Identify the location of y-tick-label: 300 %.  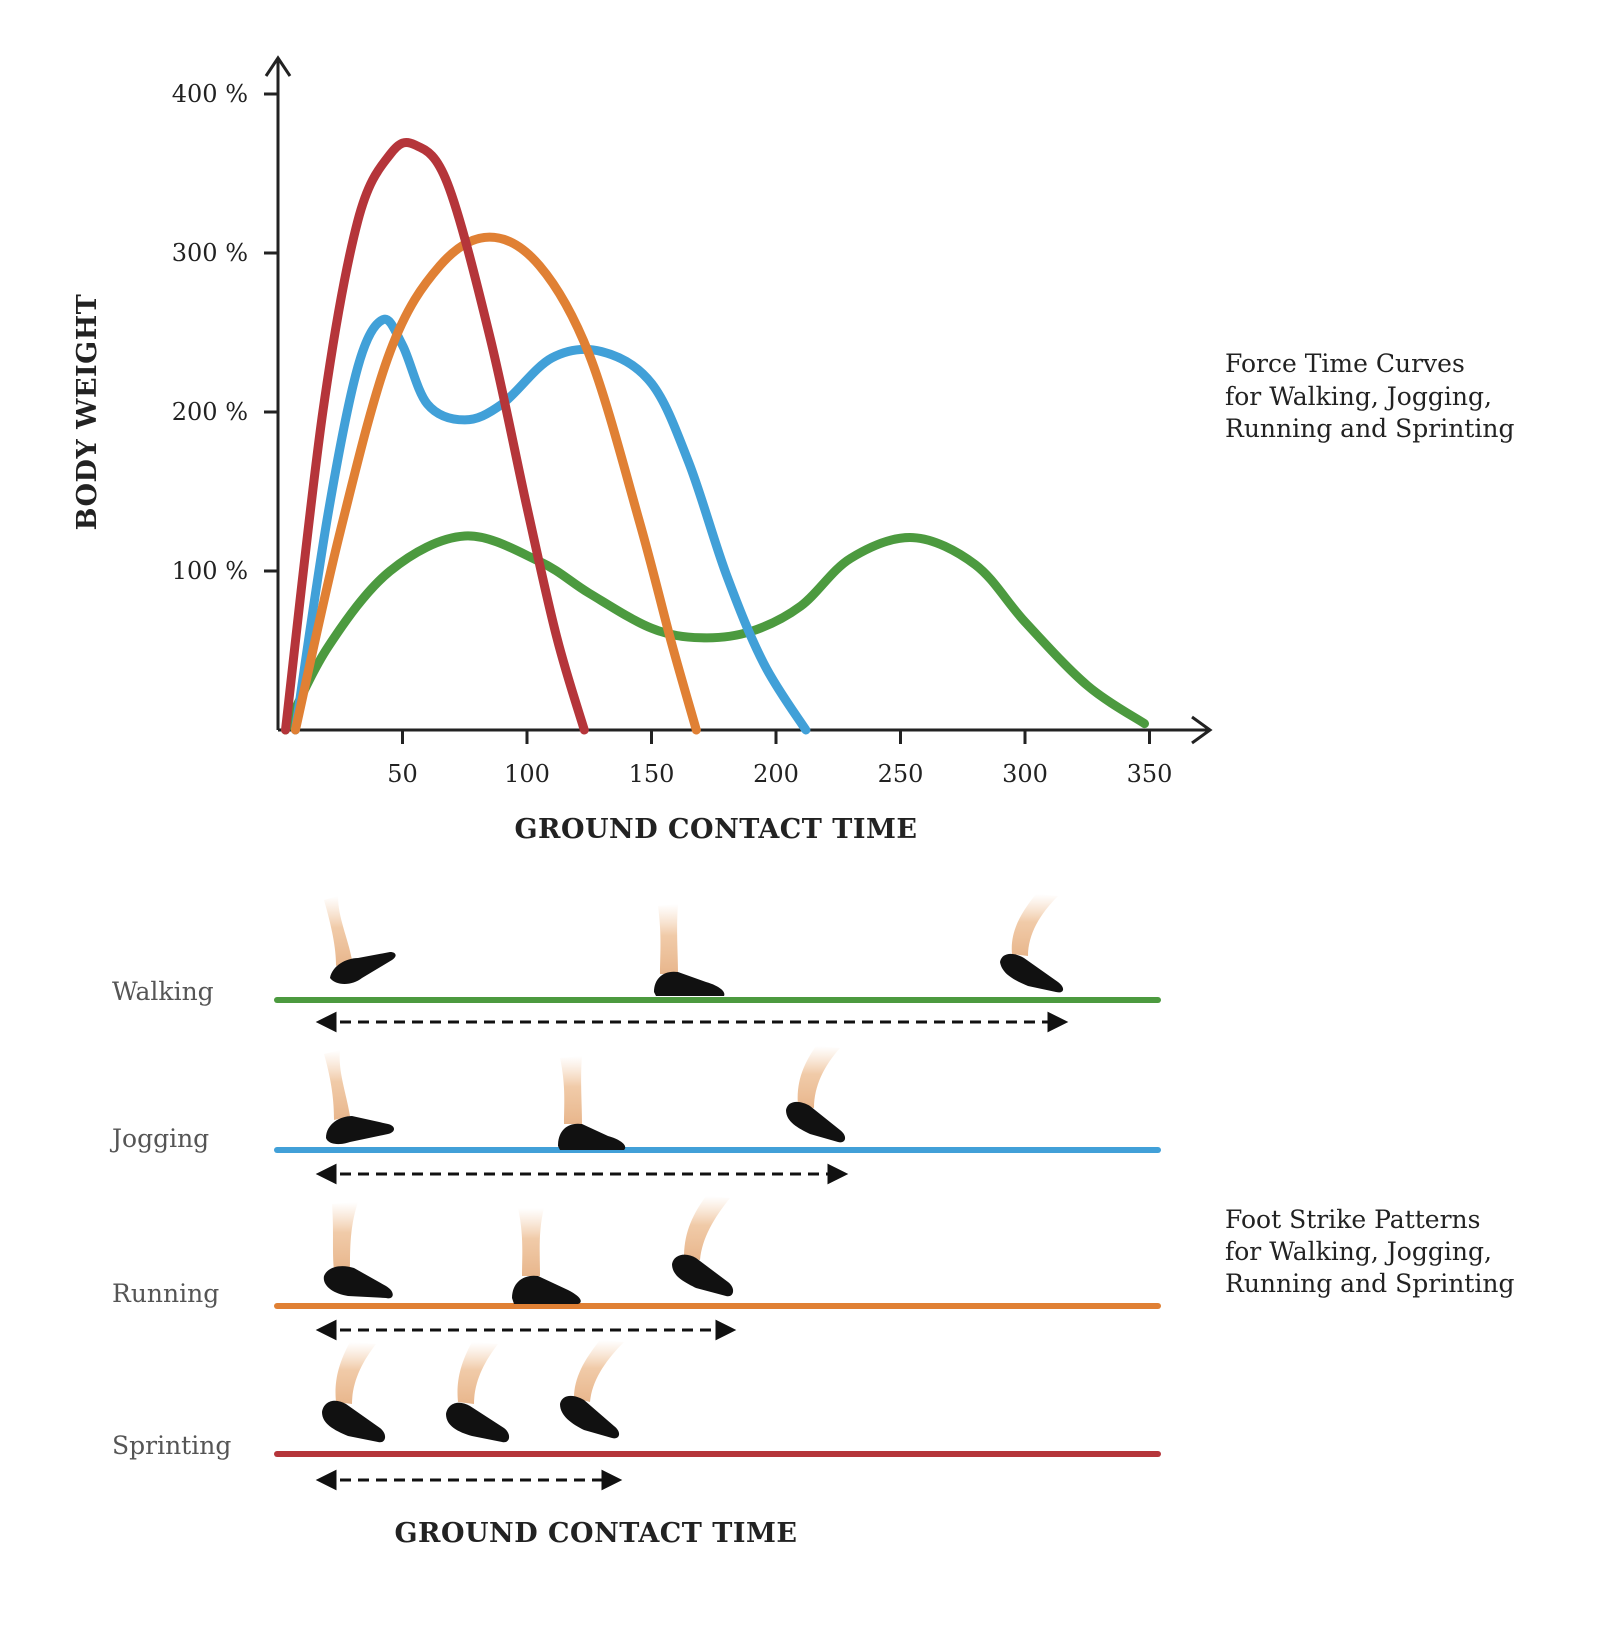
(210, 253).